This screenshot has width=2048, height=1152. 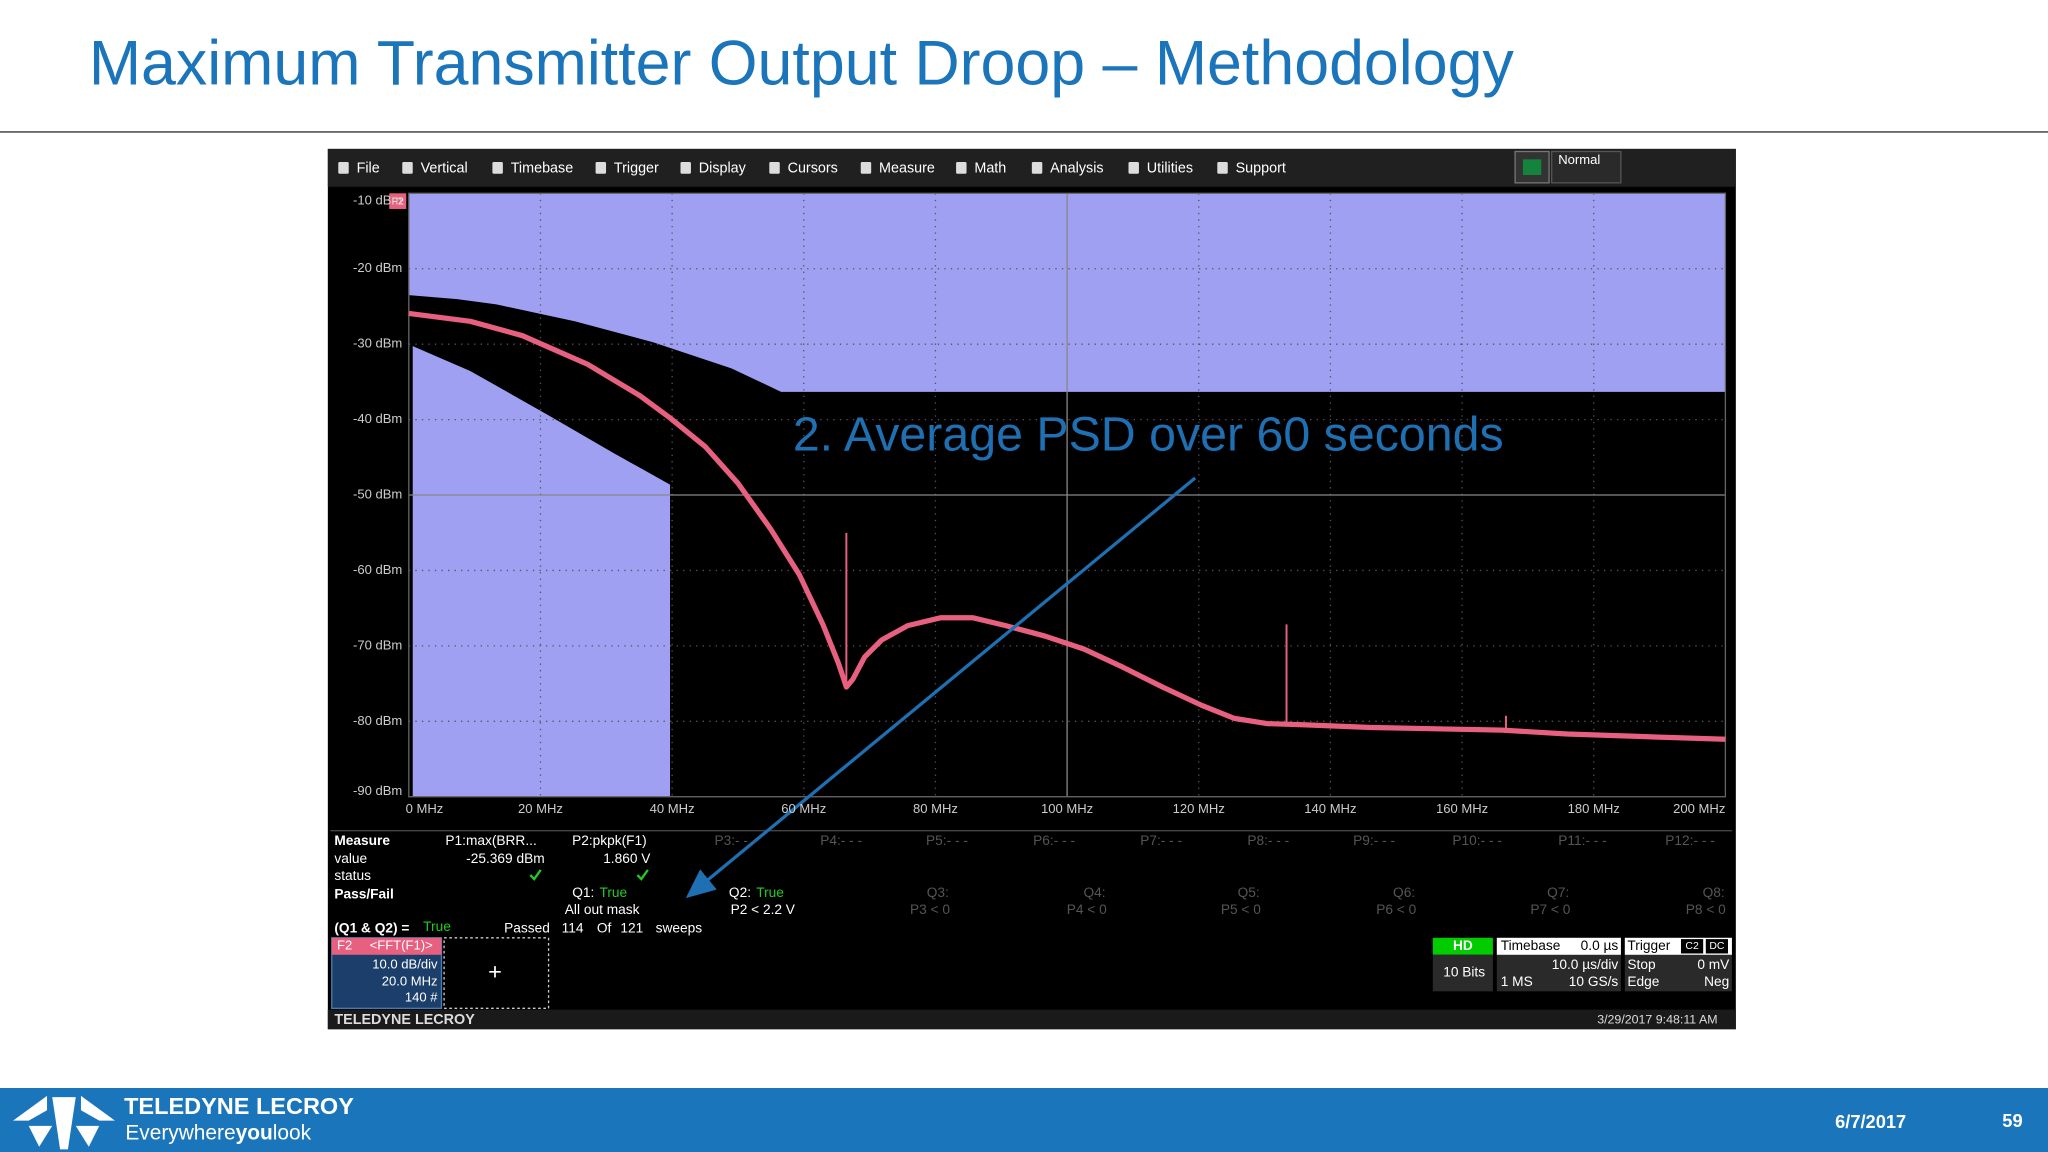 I want to click on query-cond: P5 < 0, so click(x=1241, y=909).